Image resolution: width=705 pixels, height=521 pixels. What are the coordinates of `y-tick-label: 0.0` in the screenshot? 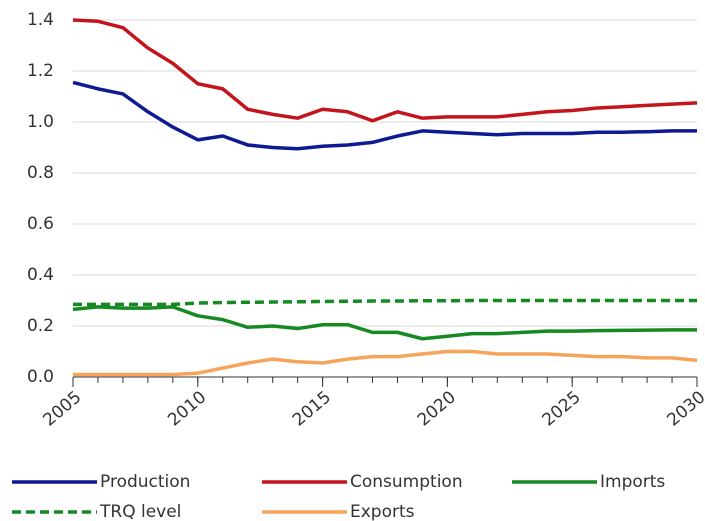 It's located at (40, 377).